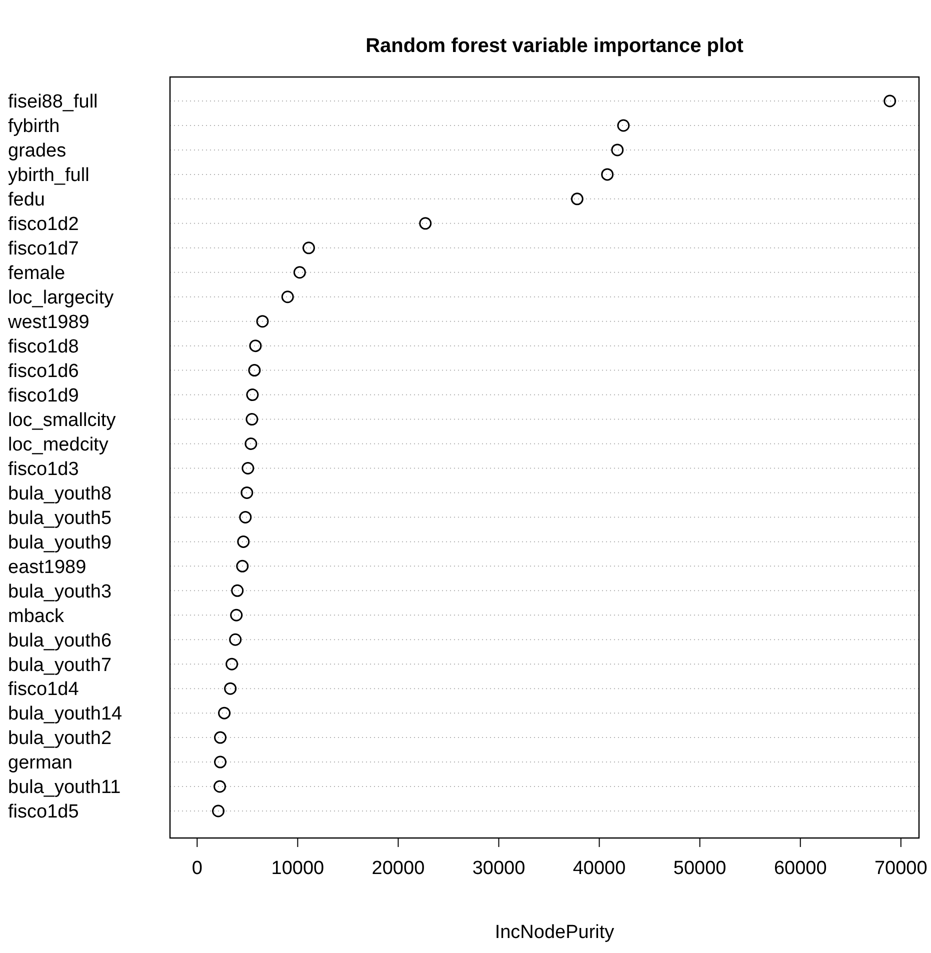  Describe the element at coordinates (49, 175) in the screenshot. I see `y-tick-label: ybirth_full` at that location.